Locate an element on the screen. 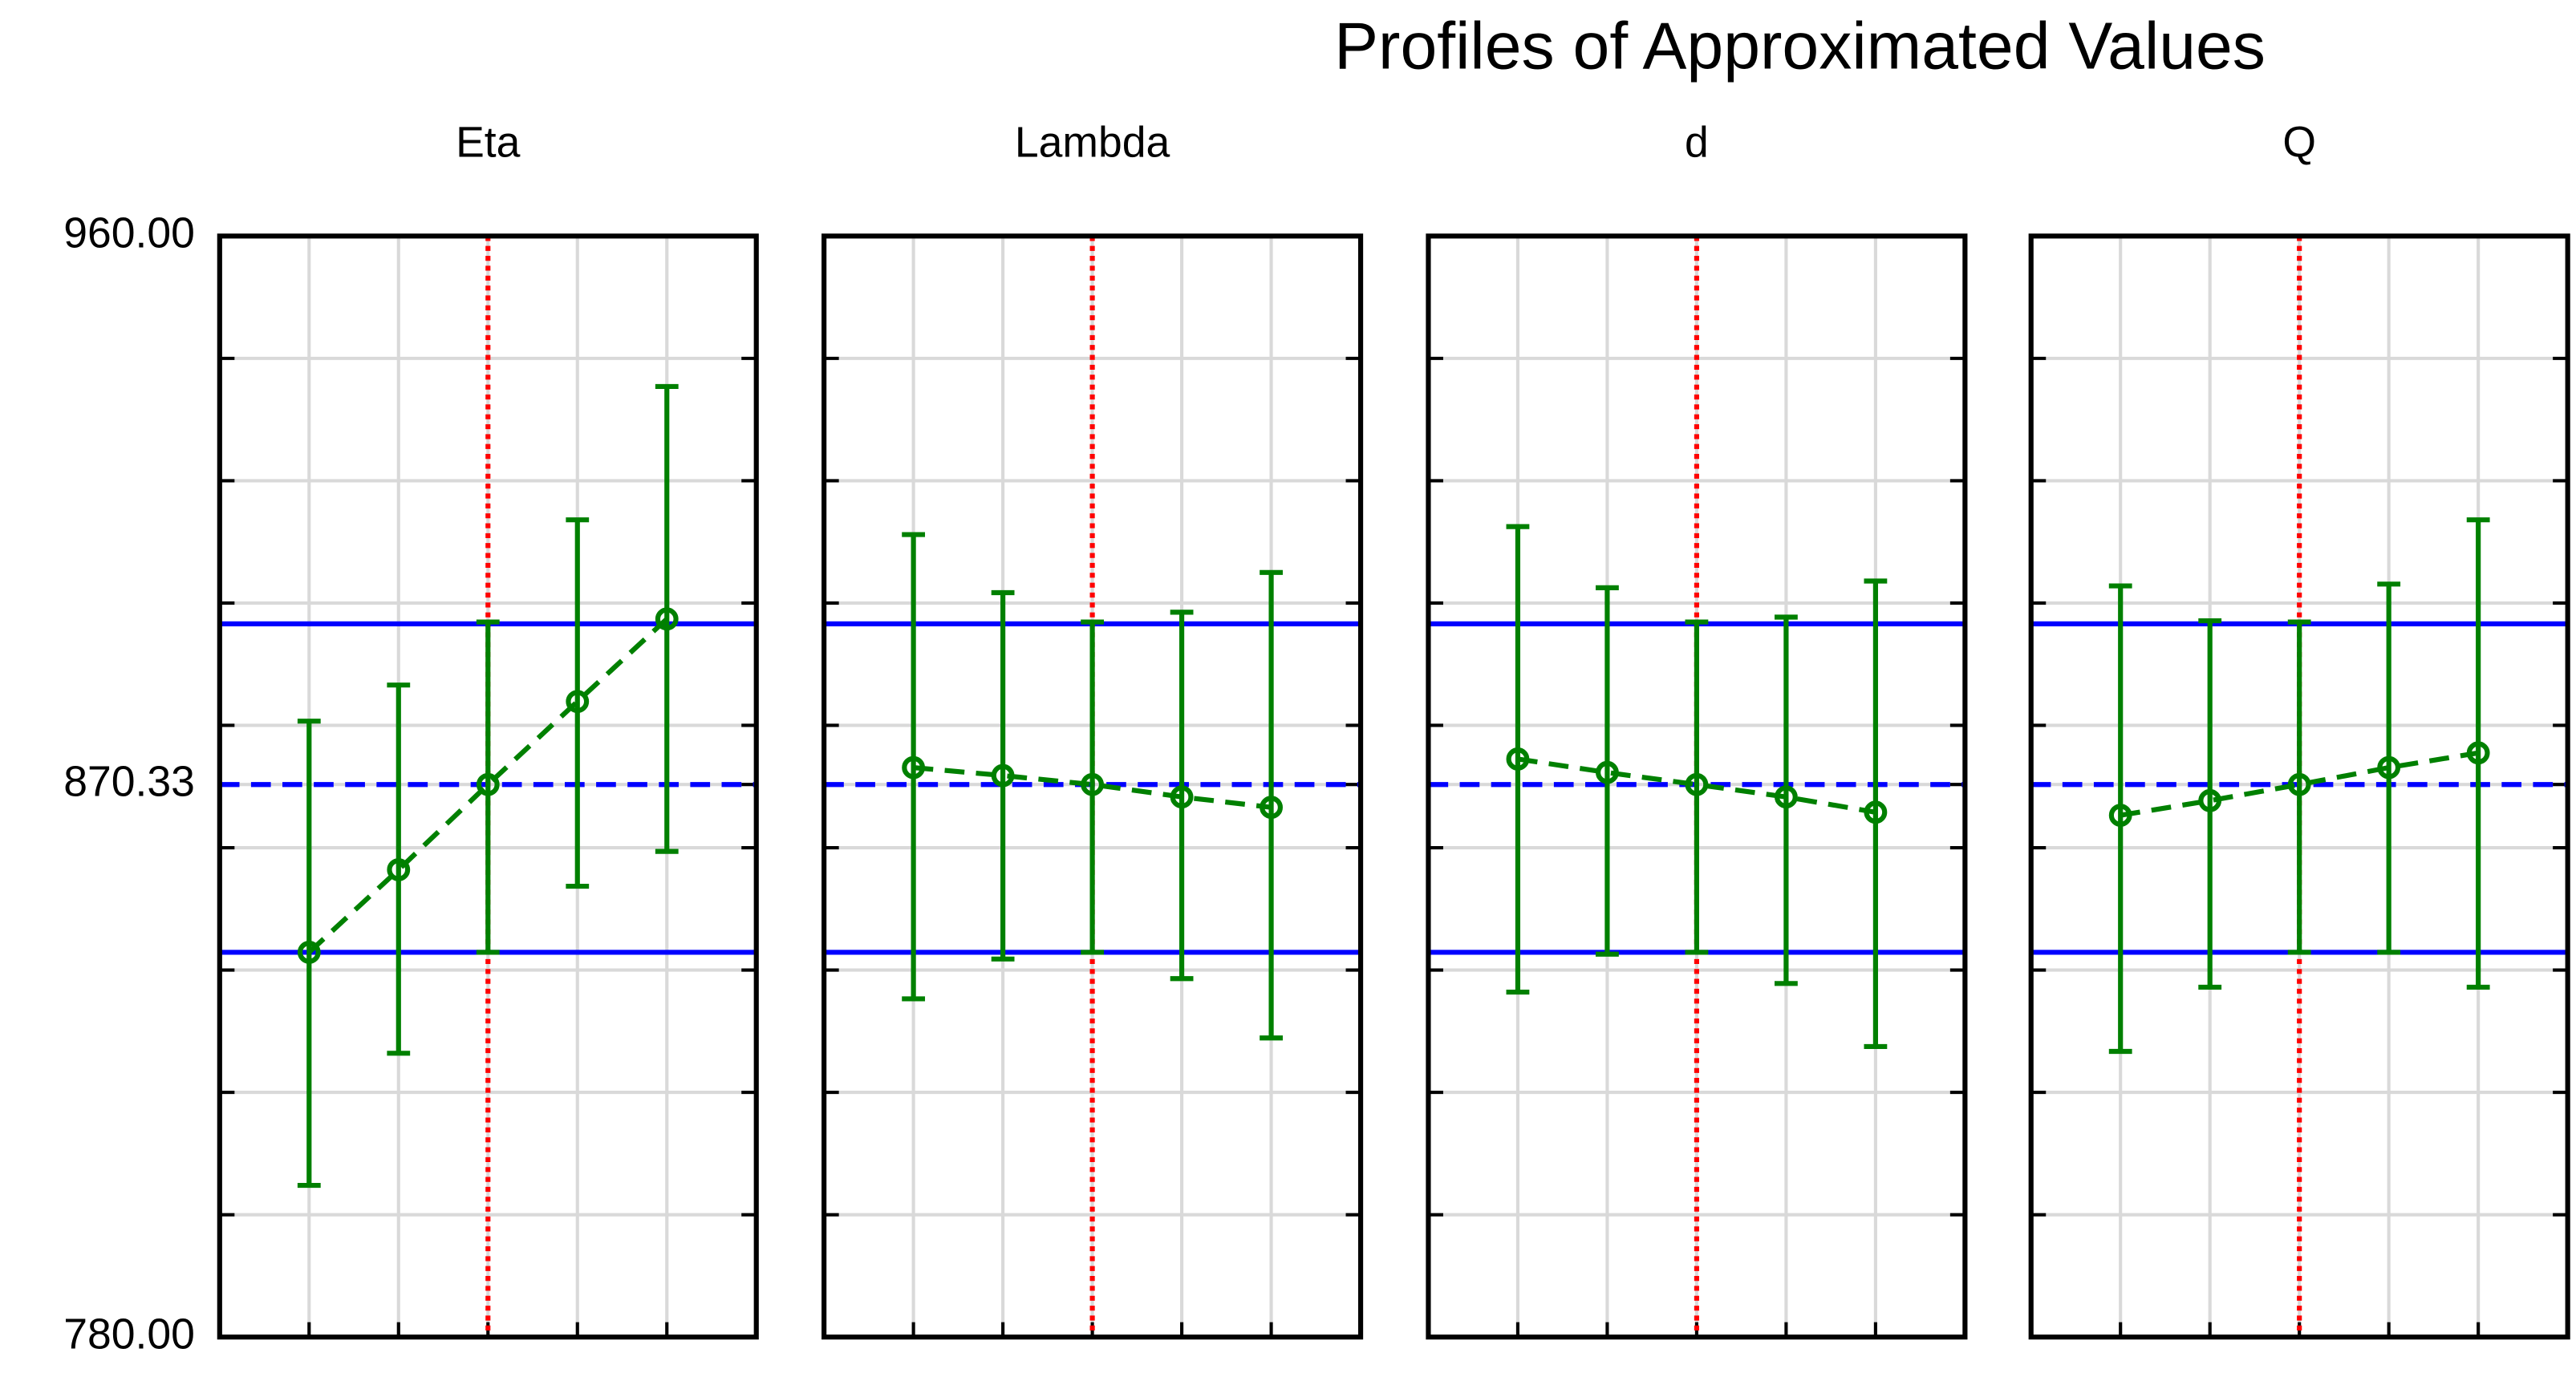 The width and height of the screenshot is (2576, 1377). panel-title: Q is located at coordinates (2299, 142).